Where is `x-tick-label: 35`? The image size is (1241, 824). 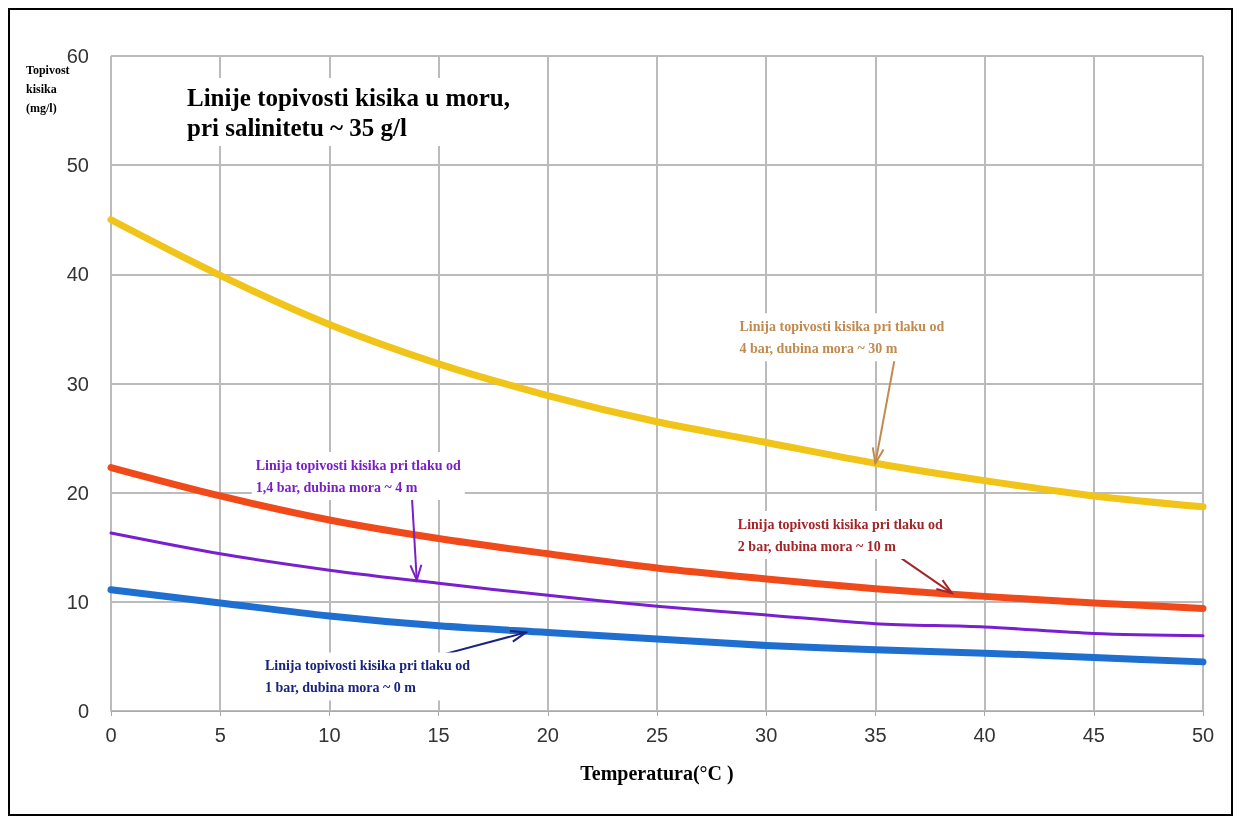 x-tick-label: 35 is located at coordinates (875, 735).